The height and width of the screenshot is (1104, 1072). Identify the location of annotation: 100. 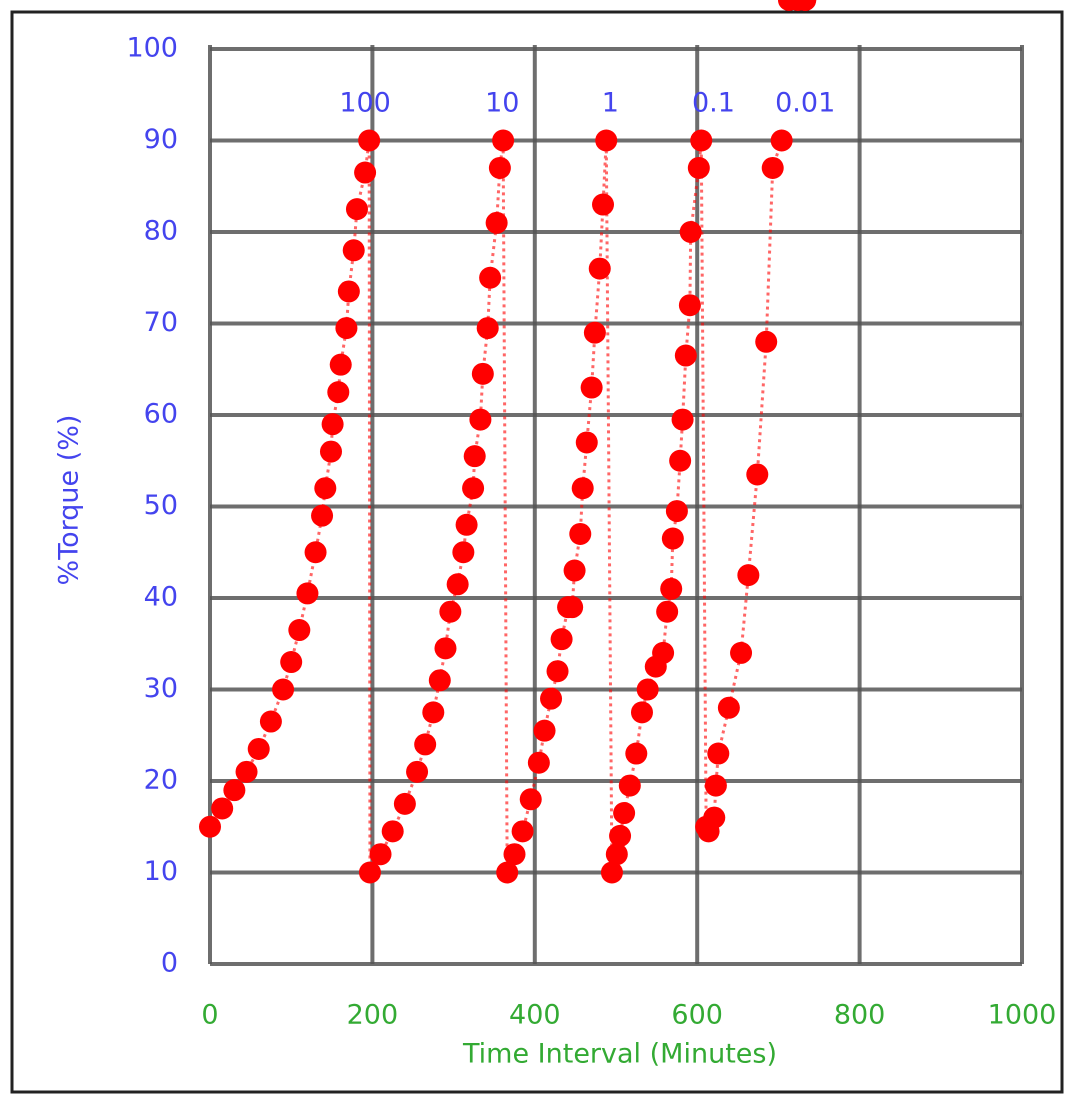
(365, 102).